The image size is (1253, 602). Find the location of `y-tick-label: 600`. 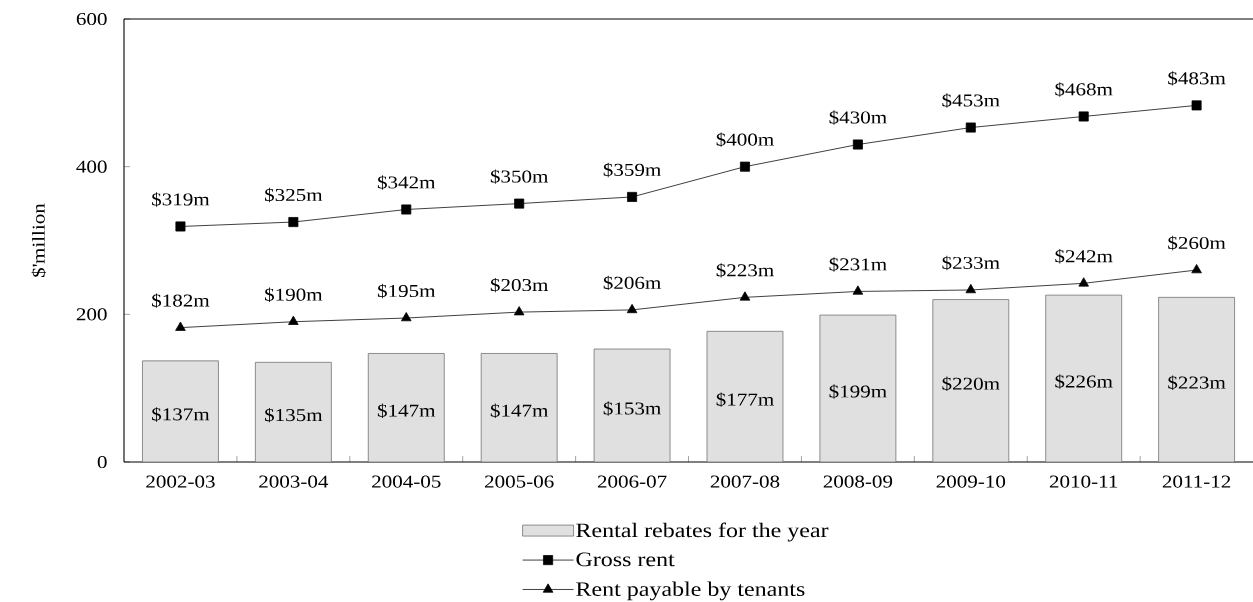

y-tick-label: 600 is located at coordinates (91, 19).